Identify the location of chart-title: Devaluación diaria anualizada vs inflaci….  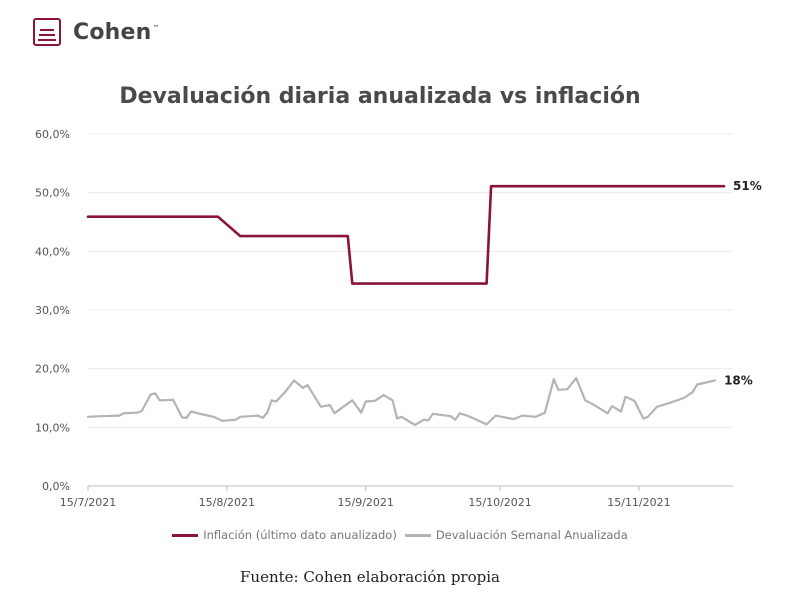
(380, 96).